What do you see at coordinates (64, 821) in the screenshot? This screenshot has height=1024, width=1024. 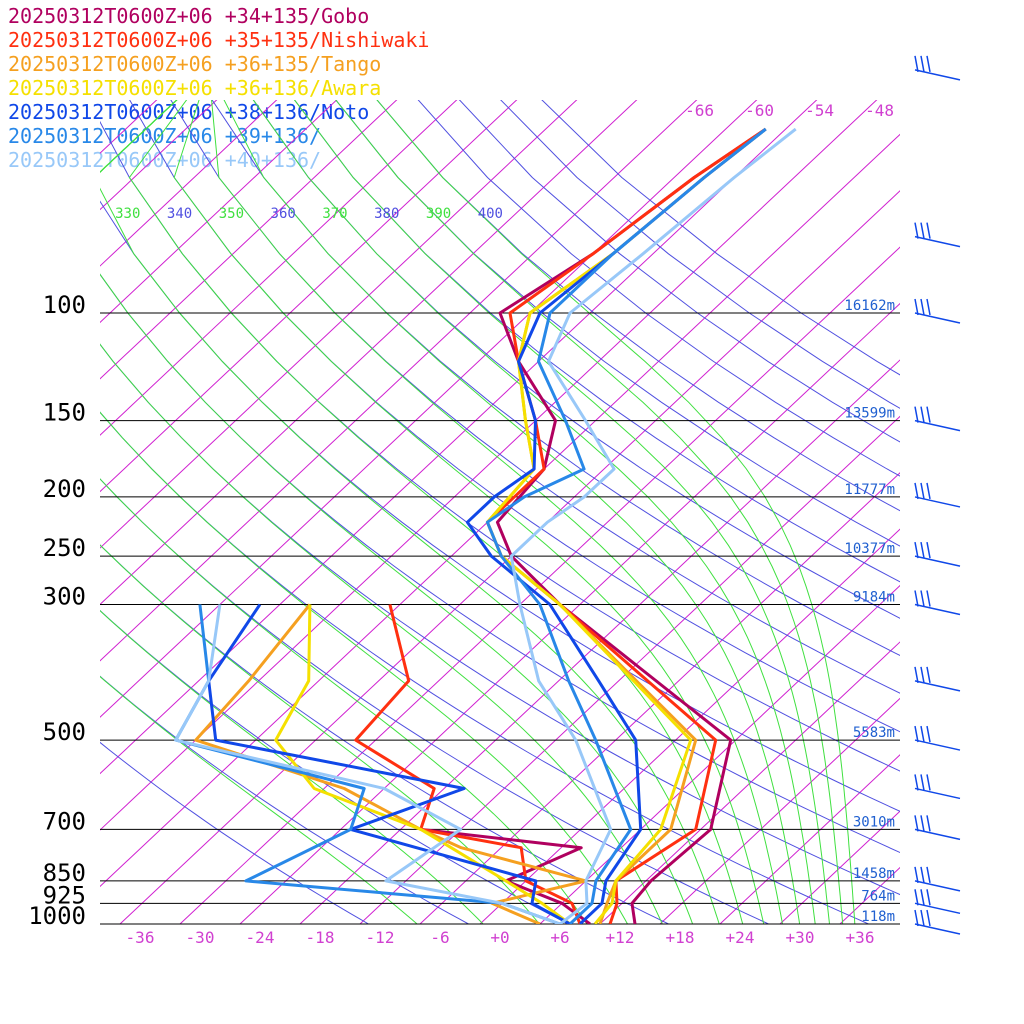 I see `pressure-label: 700` at bounding box center [64, 821].